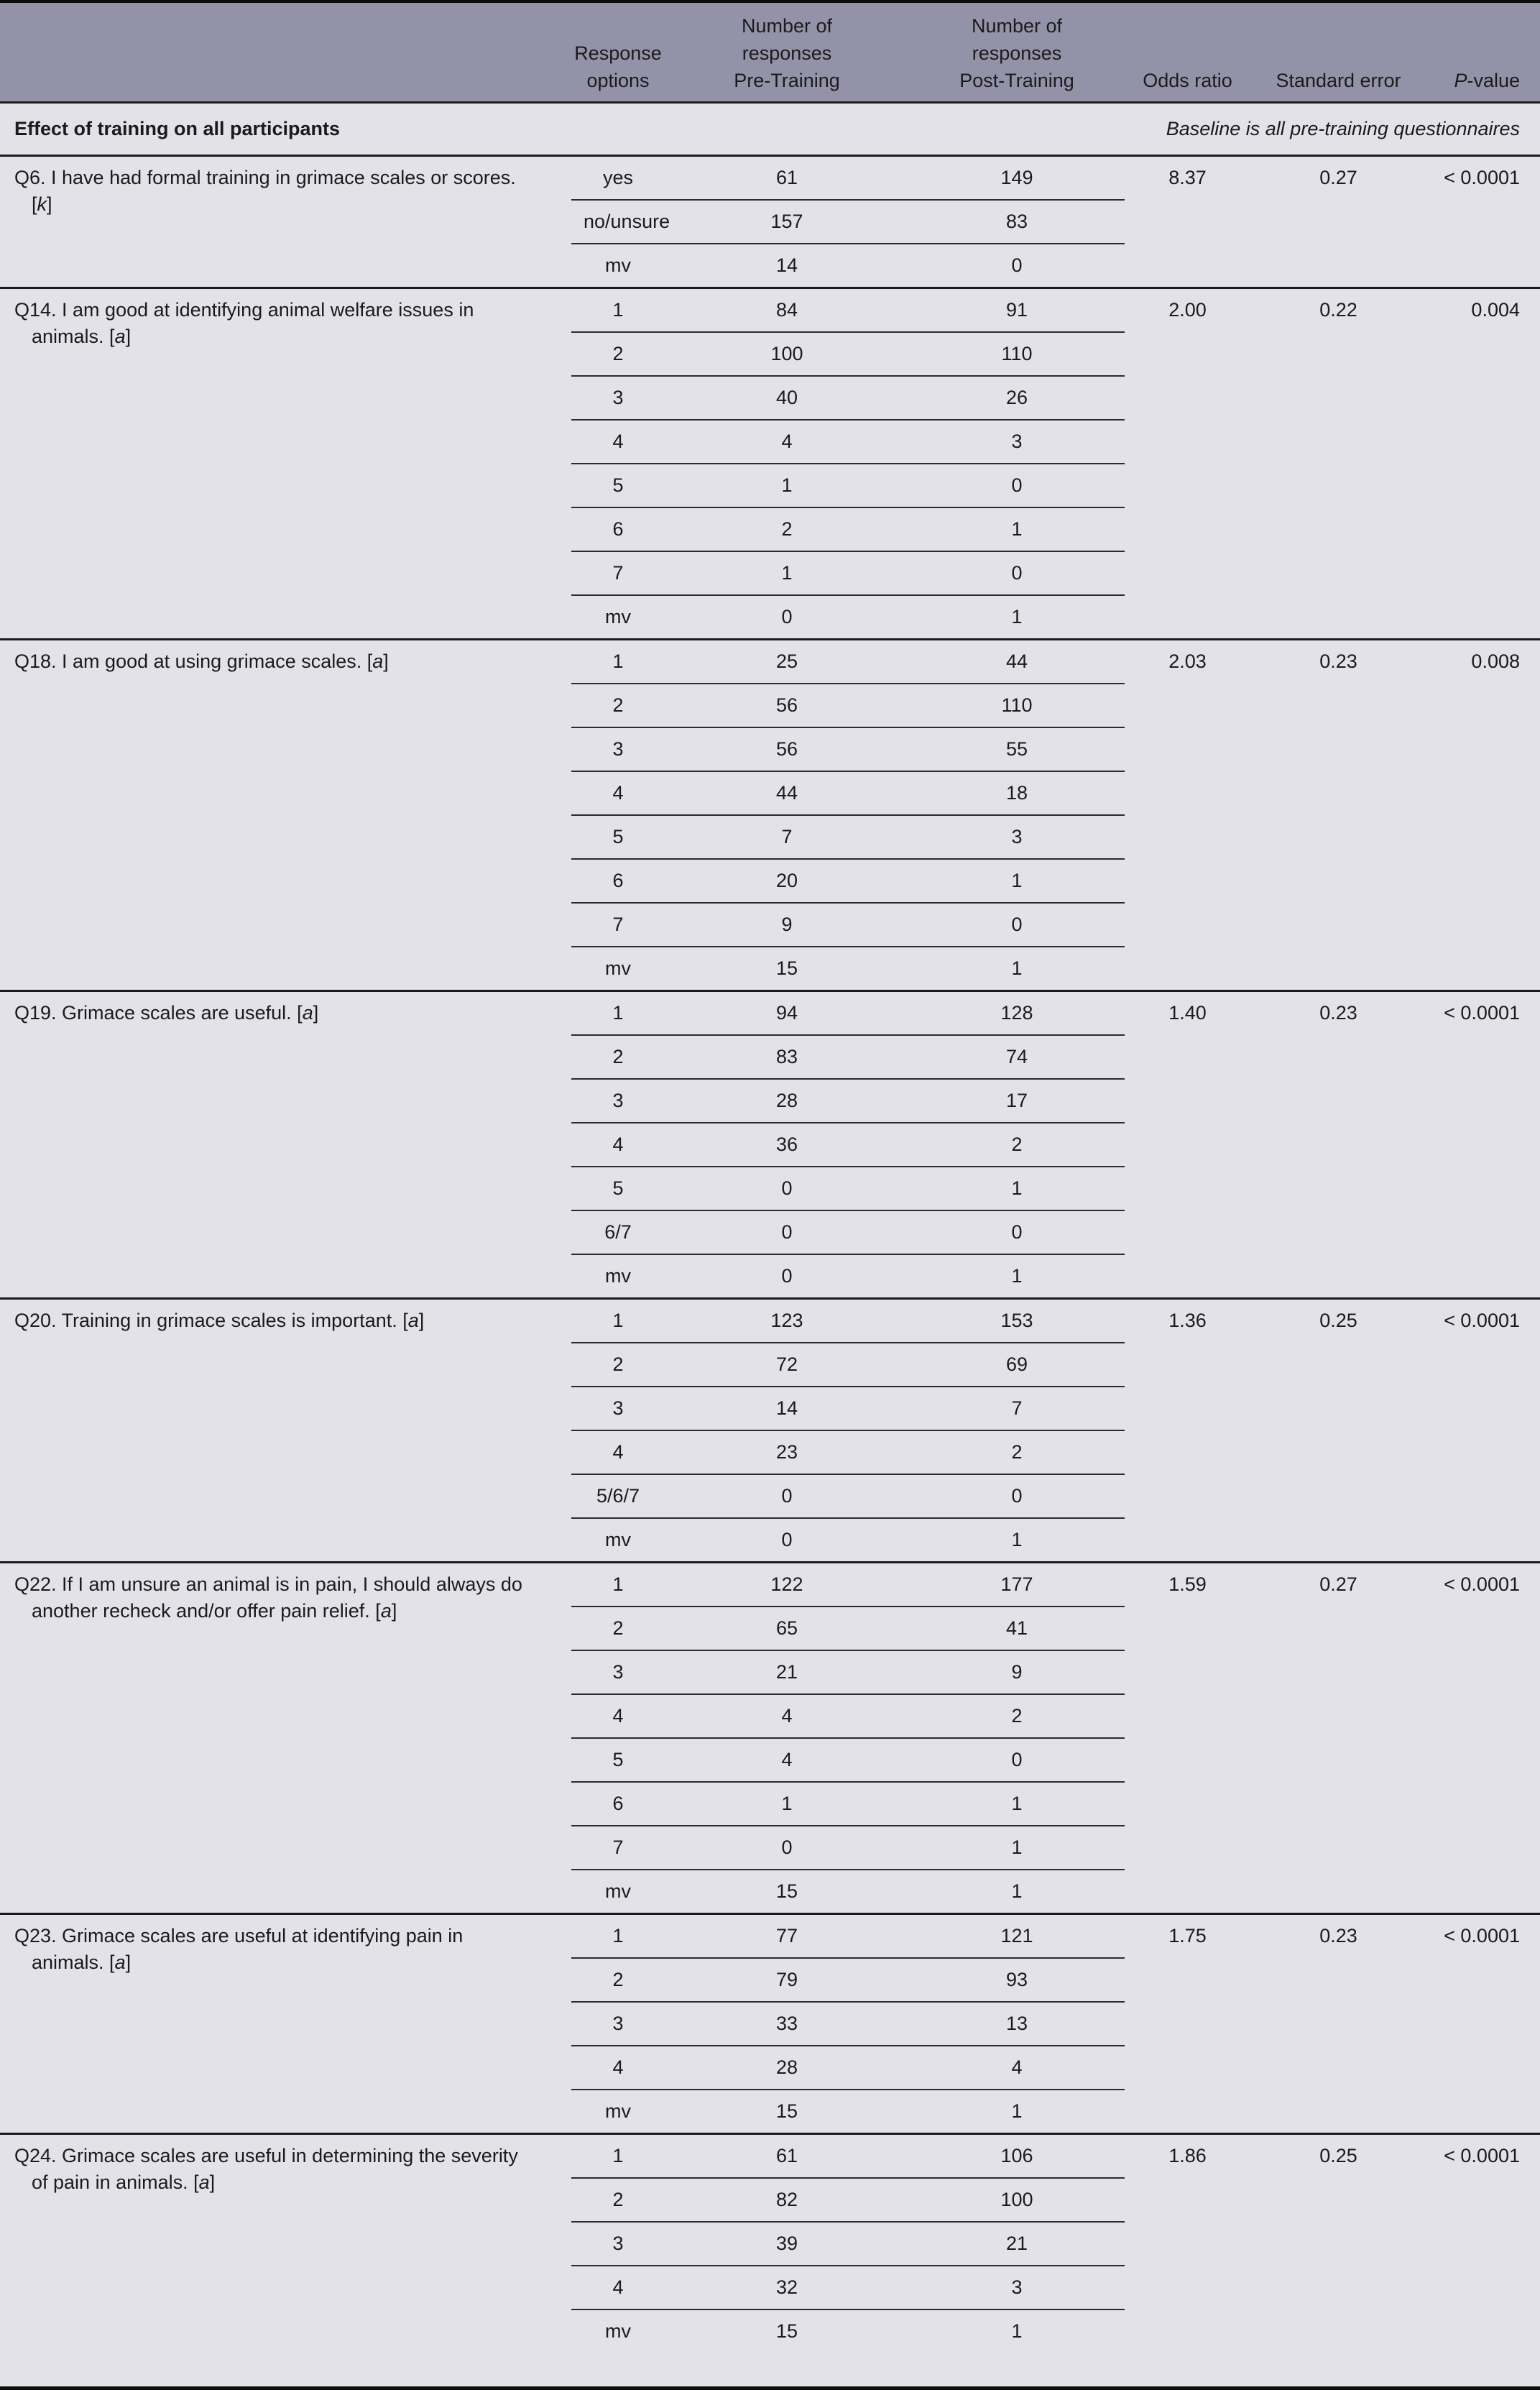 This screenshot has height=2390, width=1540. What do you see at coordinates (848, 1101) in the screenshot?
I see `table-row: 3 28 17` at bounding box center [848, 1101].